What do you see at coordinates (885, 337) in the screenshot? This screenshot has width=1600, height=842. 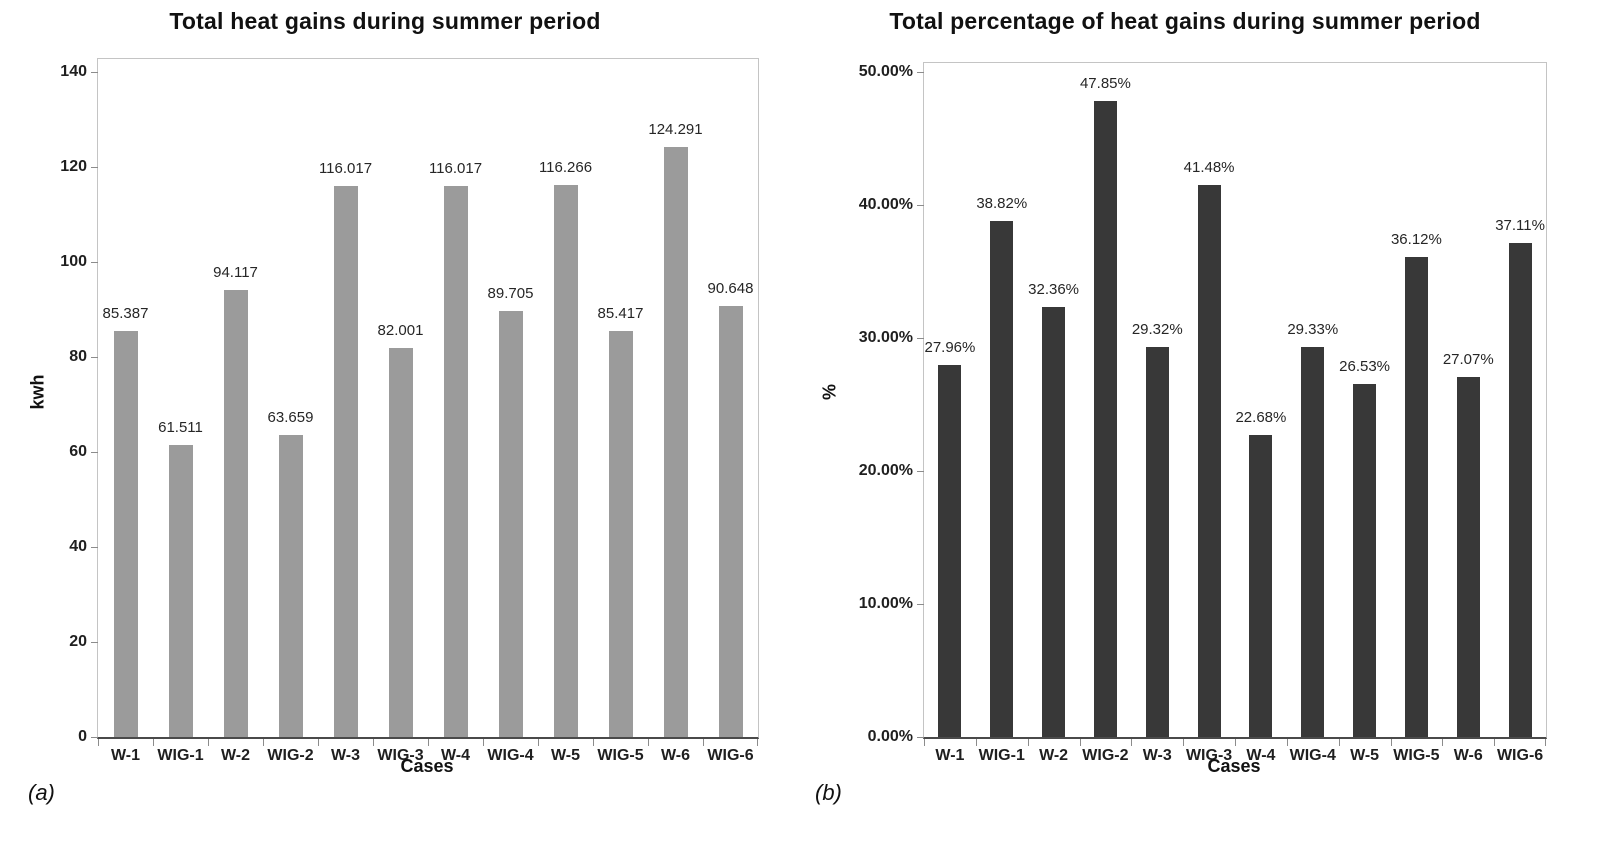 I see `y-tick-label: 30.00%` at bounding box center [885, 337].